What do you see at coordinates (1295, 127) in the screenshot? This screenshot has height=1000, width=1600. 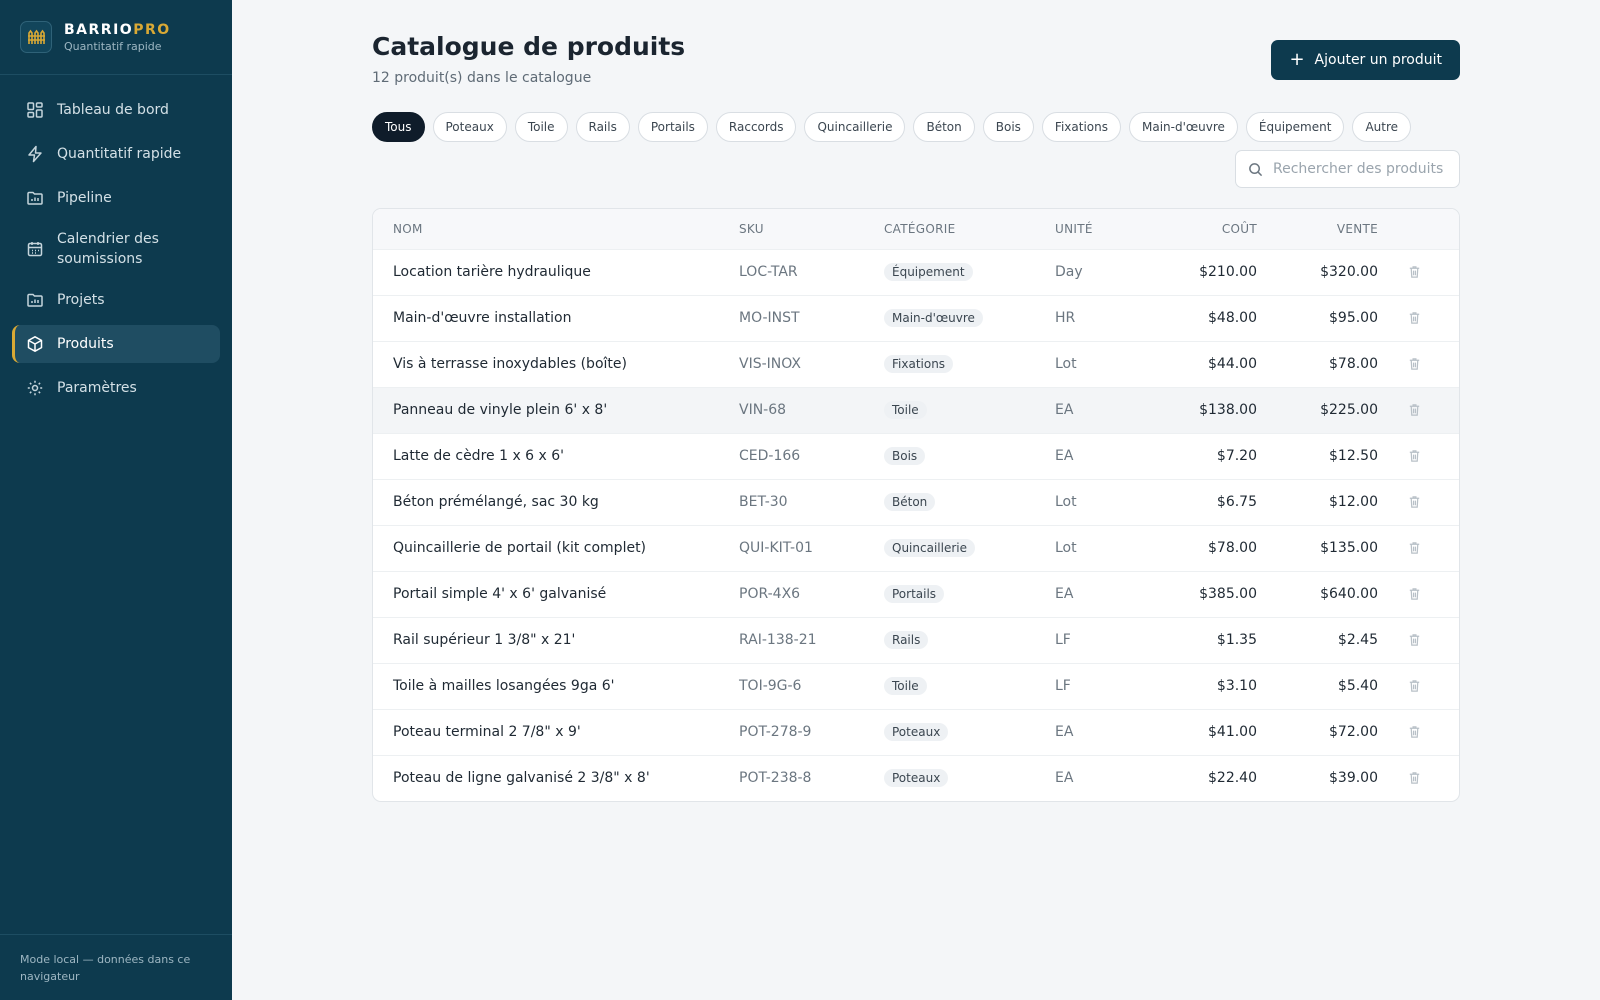 I see `filter-chip-equipement: Équipement` at bounding box center [1295, 127].